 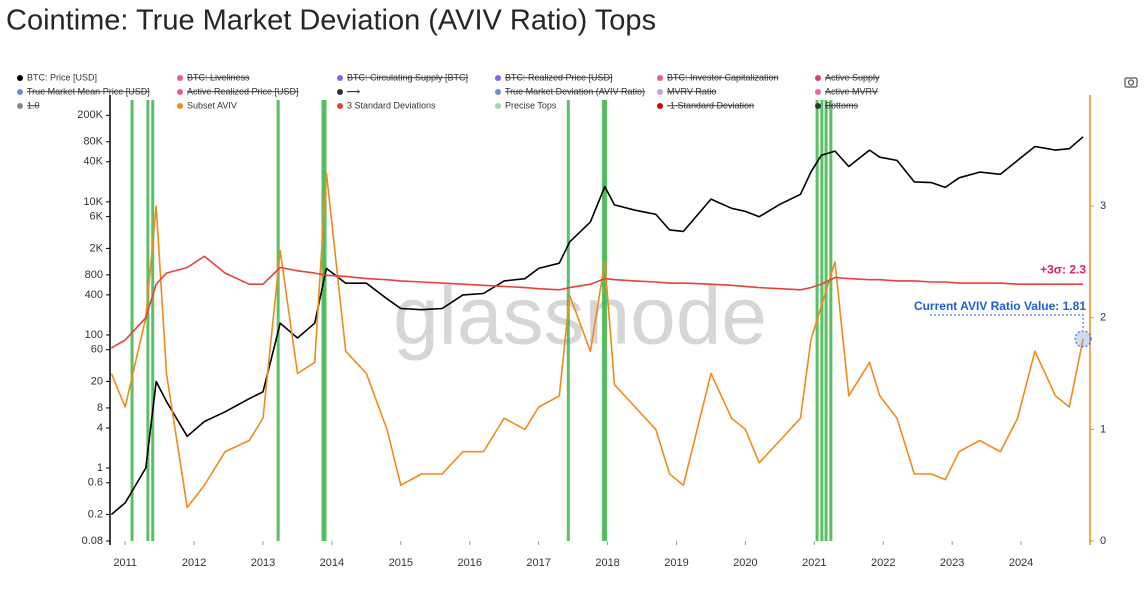 I want to click on legend-item: Active Supply, so click(x=847, y=77).